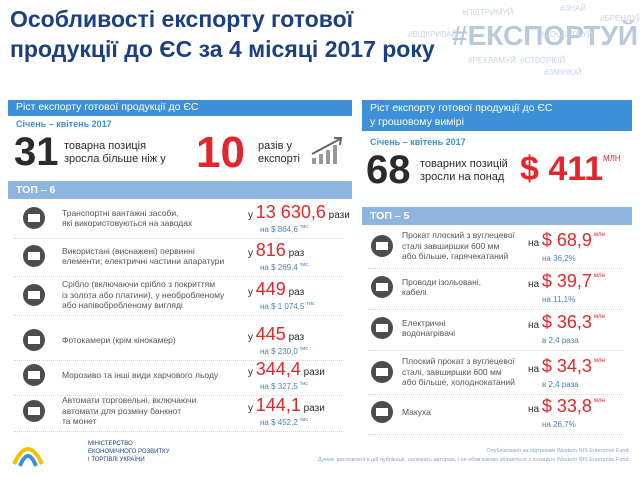 Image resolution: width=640 pixels, height=477 pixels. I want to click on heading-text: Ріст експорту готової продукції до ЄС, so click(461, 108).